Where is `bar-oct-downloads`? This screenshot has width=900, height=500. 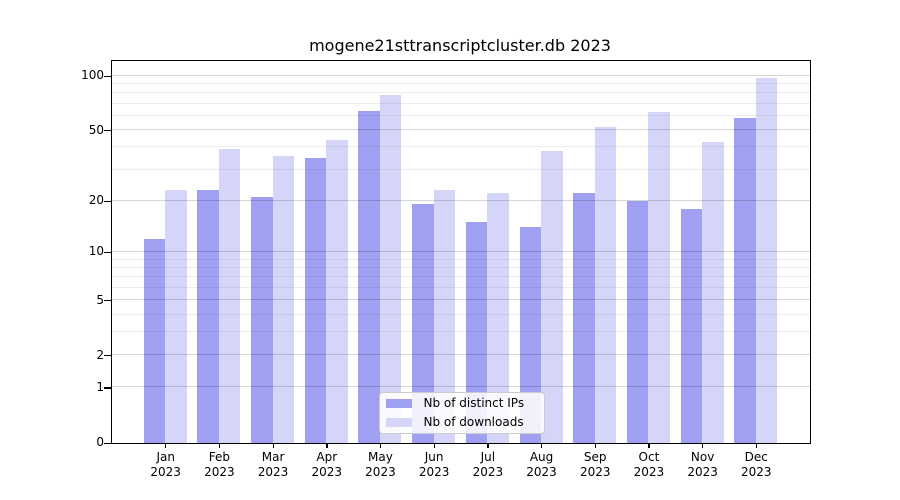 bar-oct-downloads is located at coordinates (659, 277).